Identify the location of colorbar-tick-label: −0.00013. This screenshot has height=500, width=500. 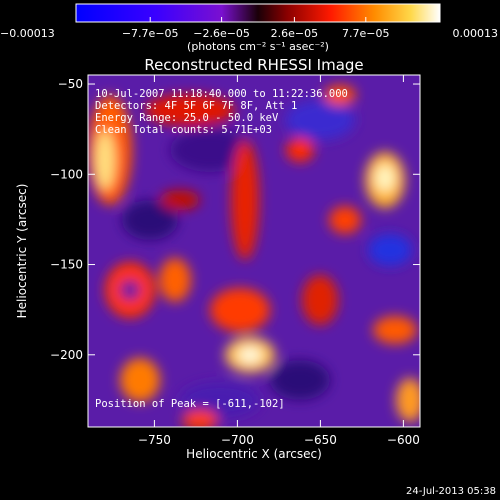
(27, 33).